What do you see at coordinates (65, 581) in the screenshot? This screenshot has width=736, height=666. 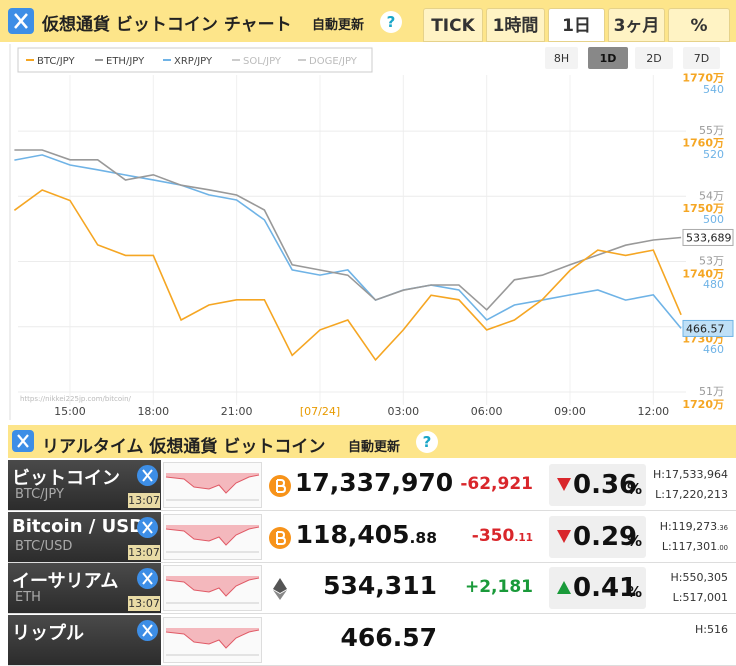 I see `coin-name: イーサリアム` at bounding box center [65, 581].